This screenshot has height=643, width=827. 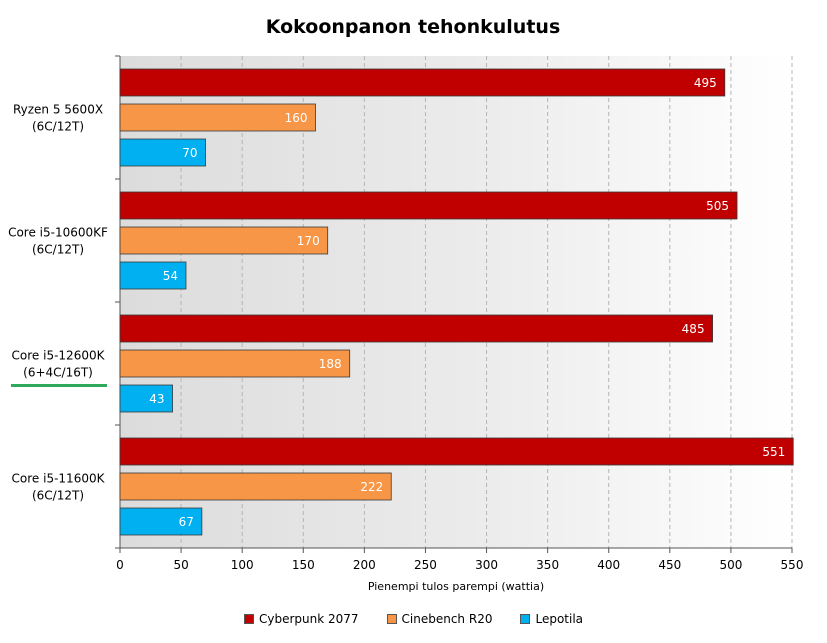 I want to click on bar-value-label: 222, so click(x=371, y=487).